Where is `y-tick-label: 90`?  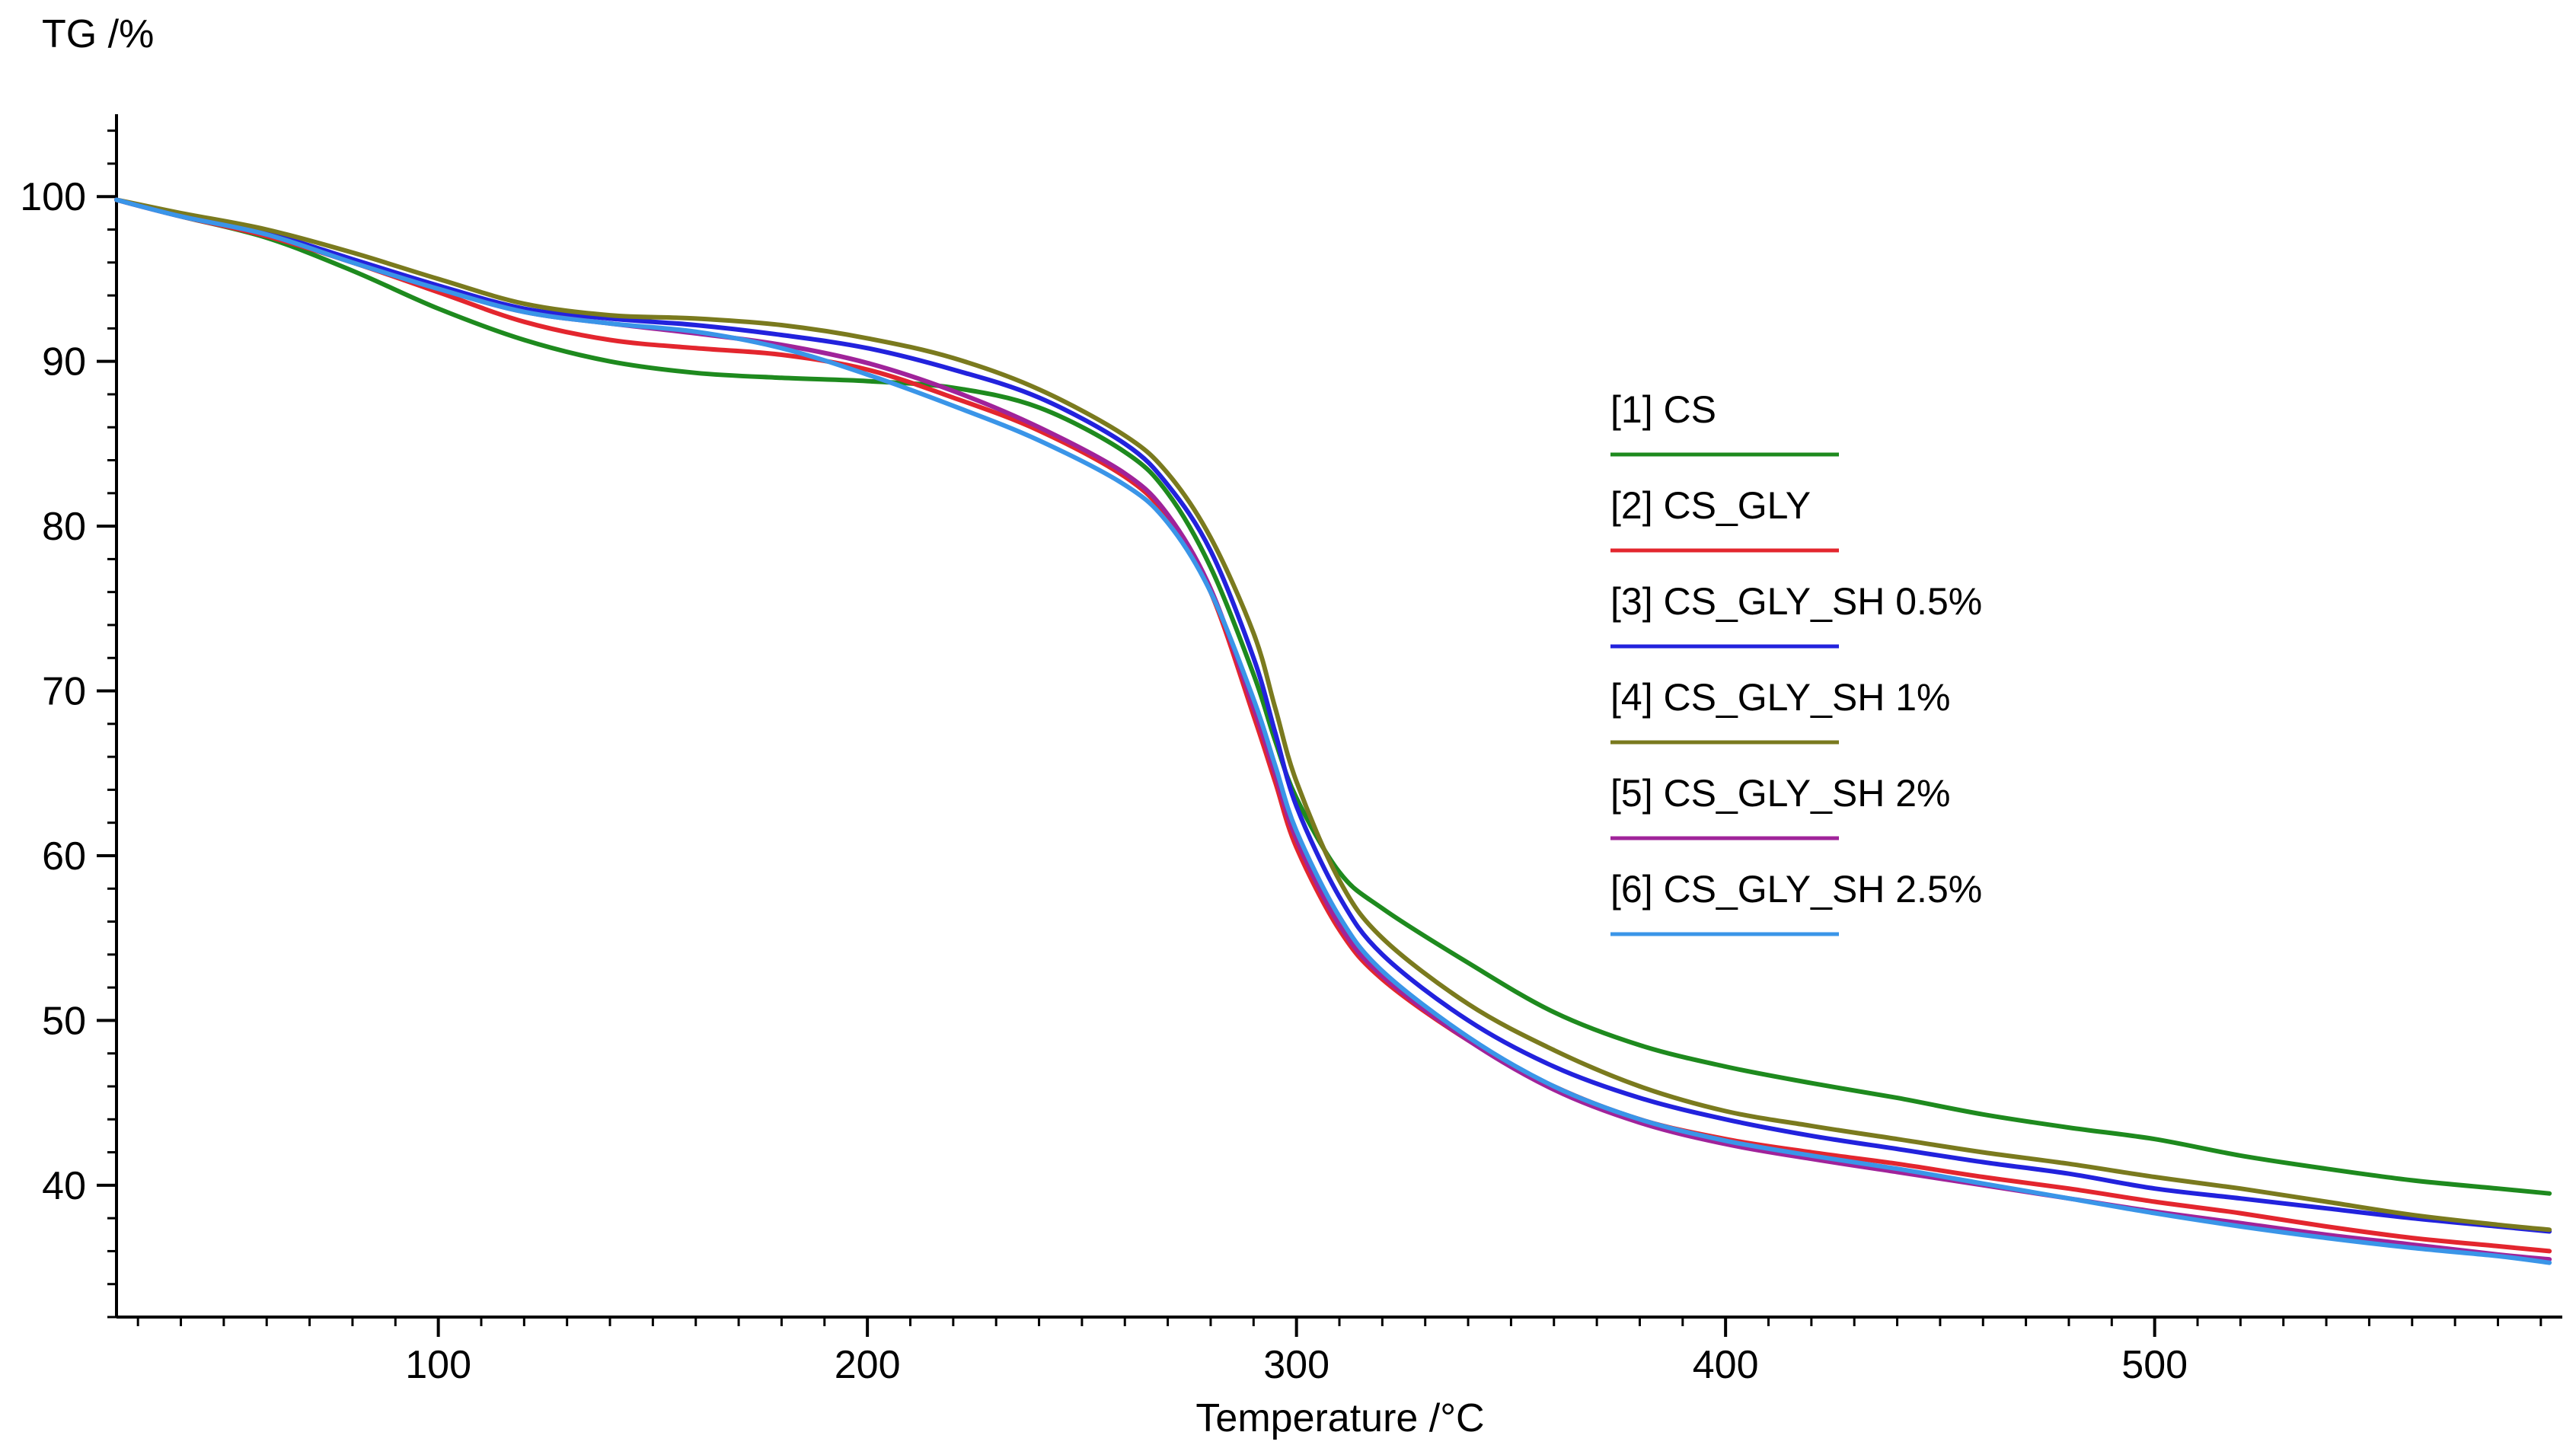
y-tick-label: 90 is located at coordinates (64, 362).